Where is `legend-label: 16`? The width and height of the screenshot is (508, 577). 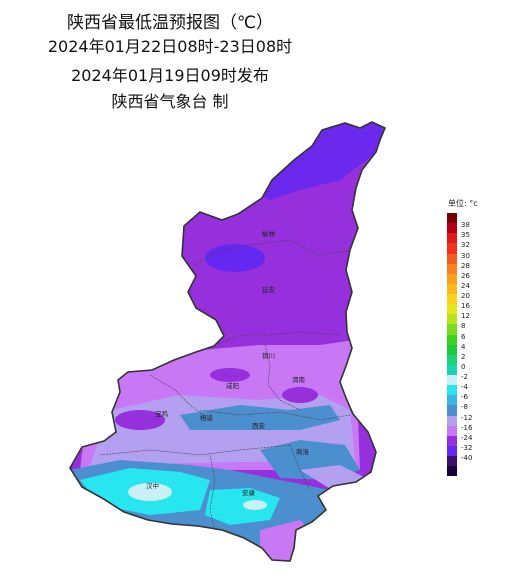
legend-label: 16 is located at coordinates (465, 306).